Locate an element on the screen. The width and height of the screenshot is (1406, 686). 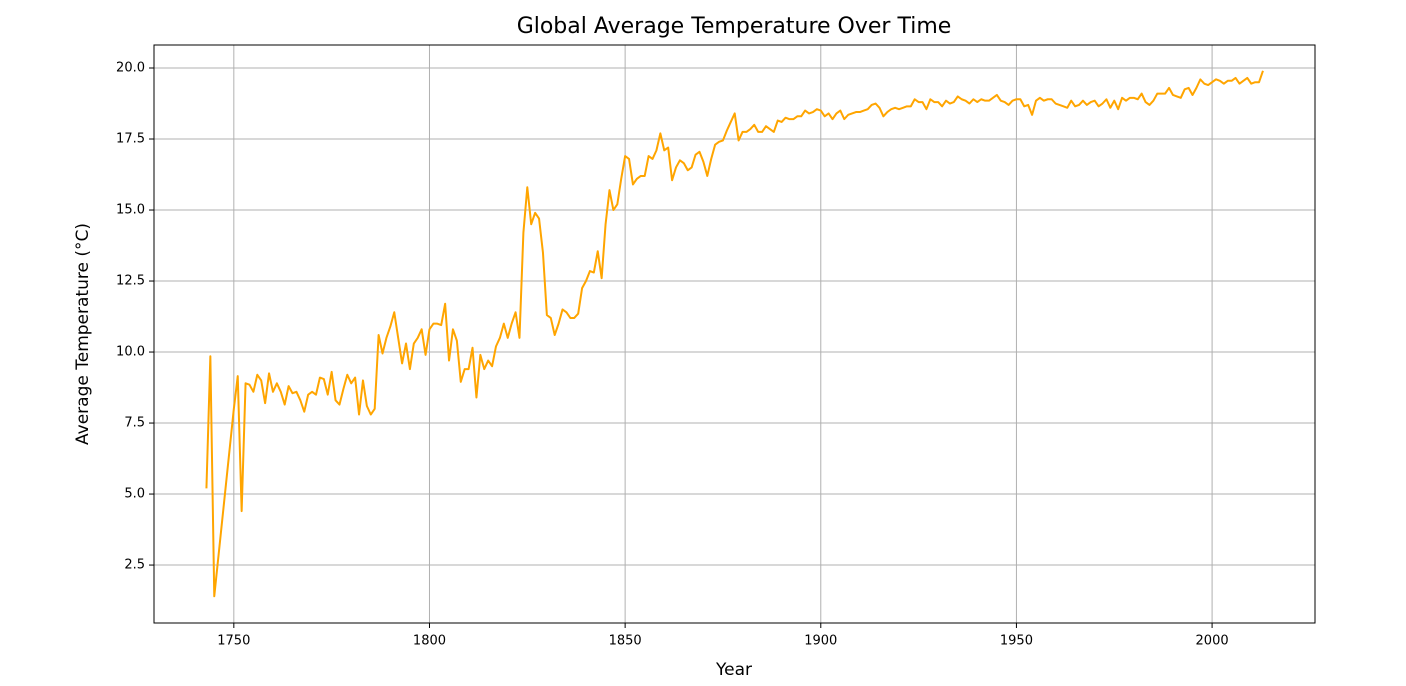
x-tick-label: 1850 is located at coordinates (625, 641).